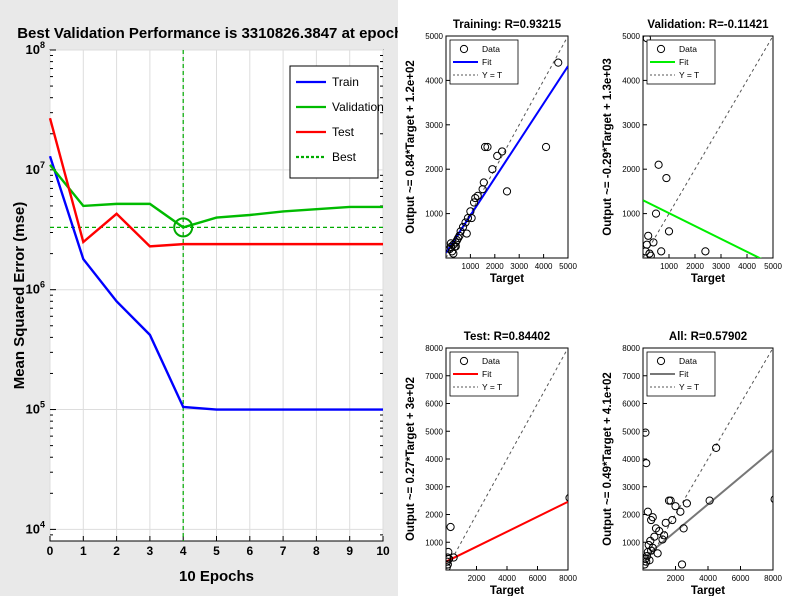 The width and height of the screenshot is (788, 601). I want to click on y-axis-label: Output ~= 0.27*Target + 3e+02, so click(411, 459).